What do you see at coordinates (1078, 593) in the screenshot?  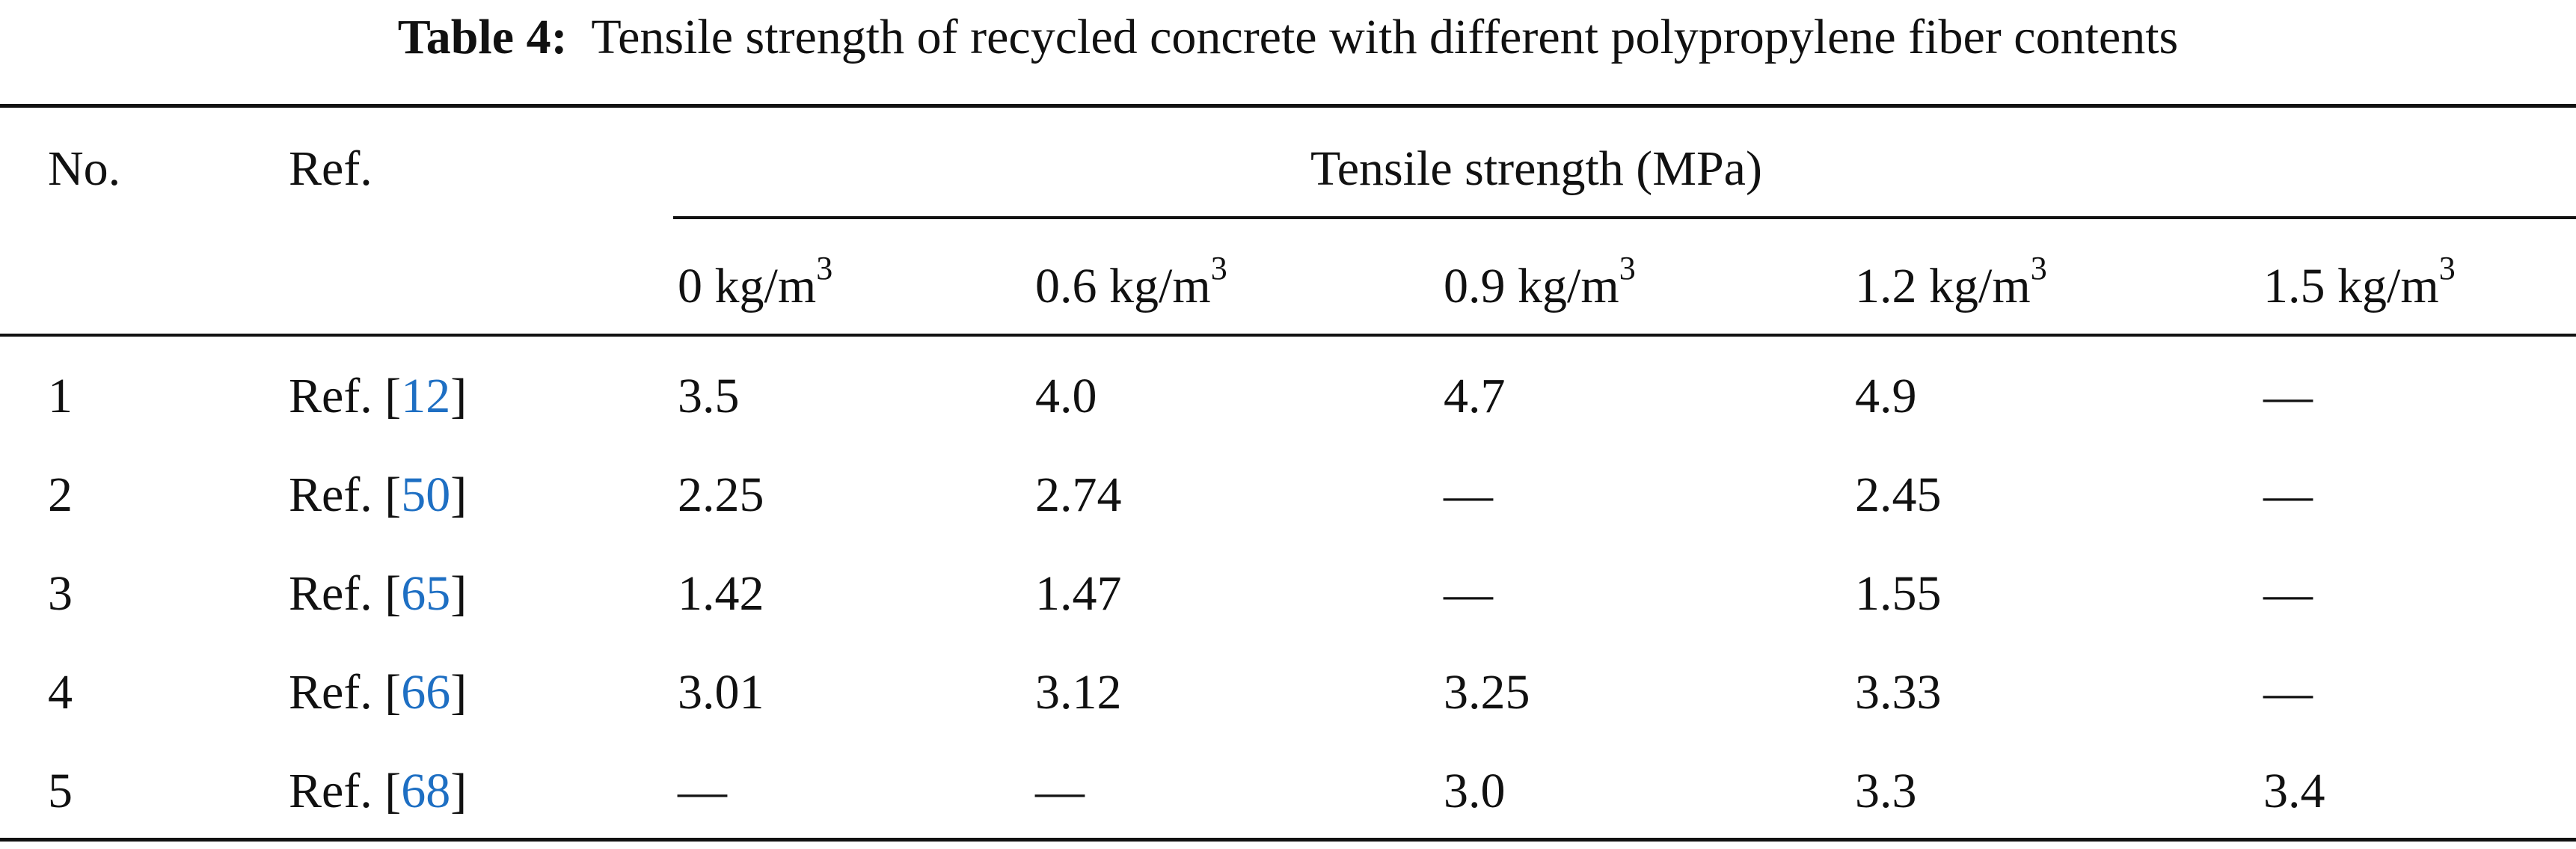 I see `row-3-value-1: 1.47` at bounding box center [1078, 593].